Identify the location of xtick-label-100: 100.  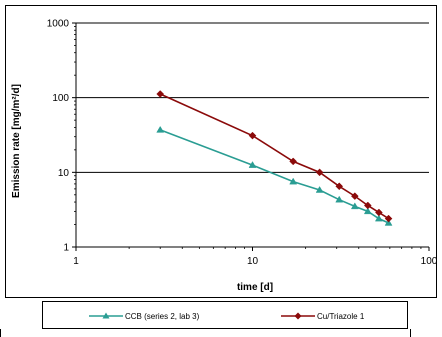
(428, 261).